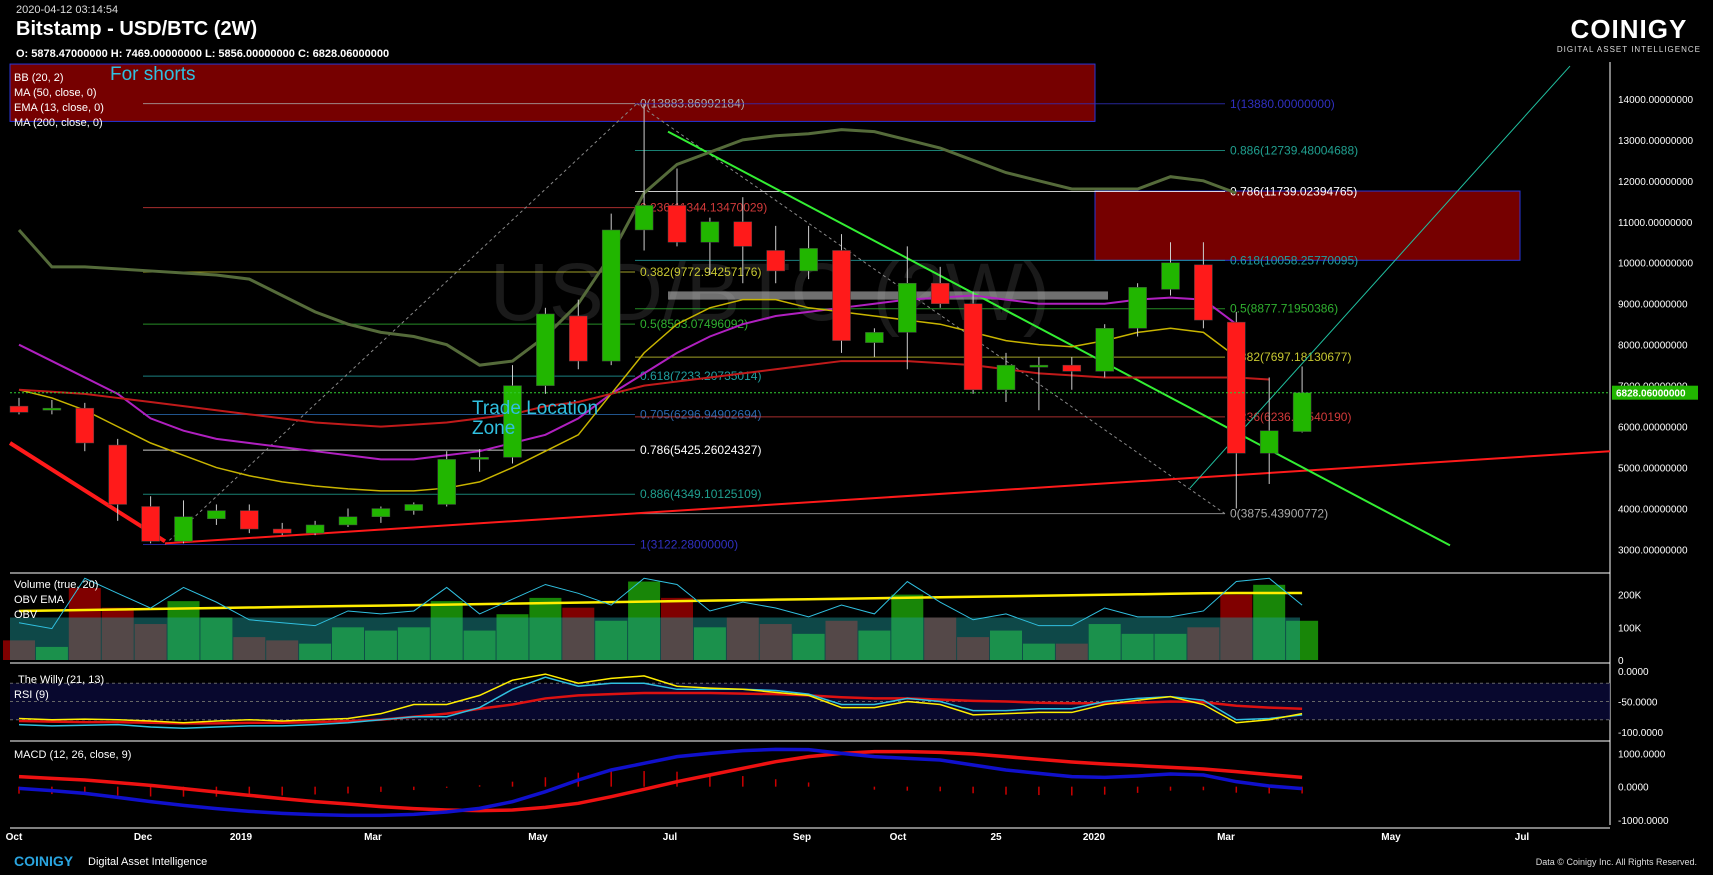 The width and height of the screenshot is (1713, 875). I want to click on annotation-trade-zone-1: Trade Location, so click(535, 408).